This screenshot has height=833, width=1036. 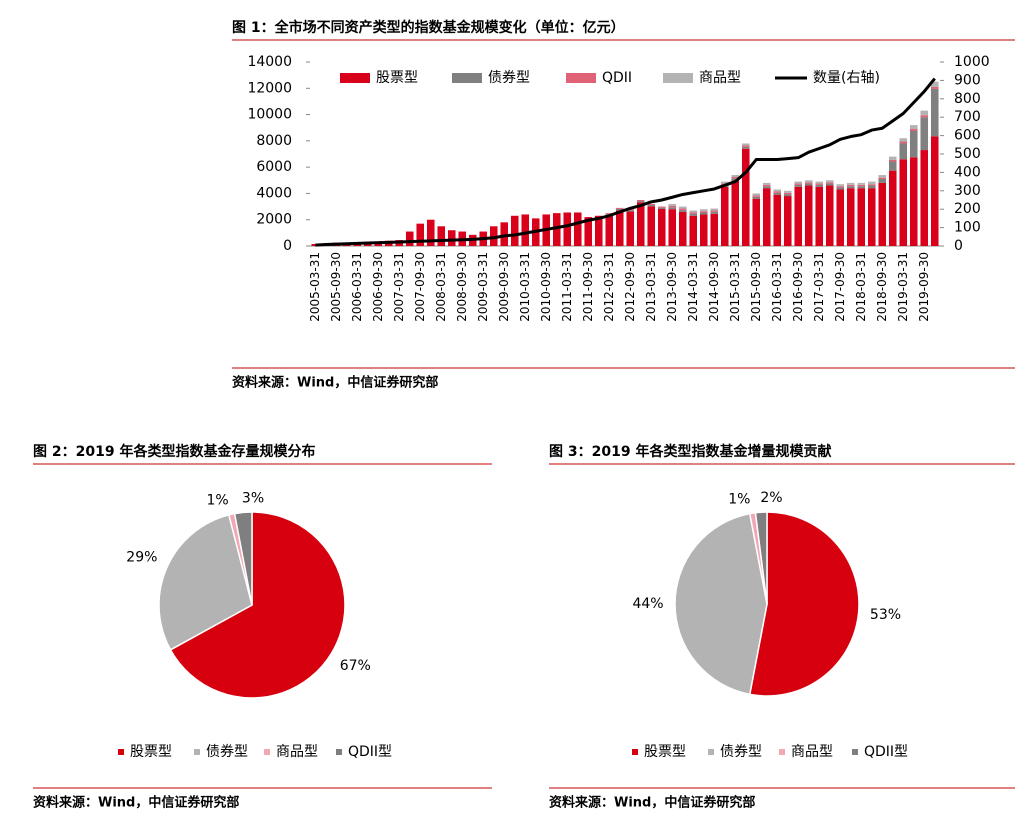 What do you see at coordinates (812, 752) in the screenshot?
I see `legend-label: 商品型` at bounding box center [812, 752].